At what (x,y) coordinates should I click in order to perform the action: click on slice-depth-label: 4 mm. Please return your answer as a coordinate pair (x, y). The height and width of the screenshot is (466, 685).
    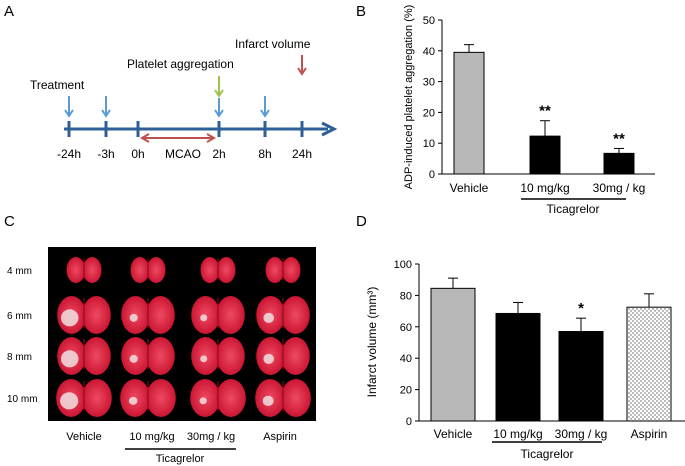
    Looking at the image, I should click on (19, 271).